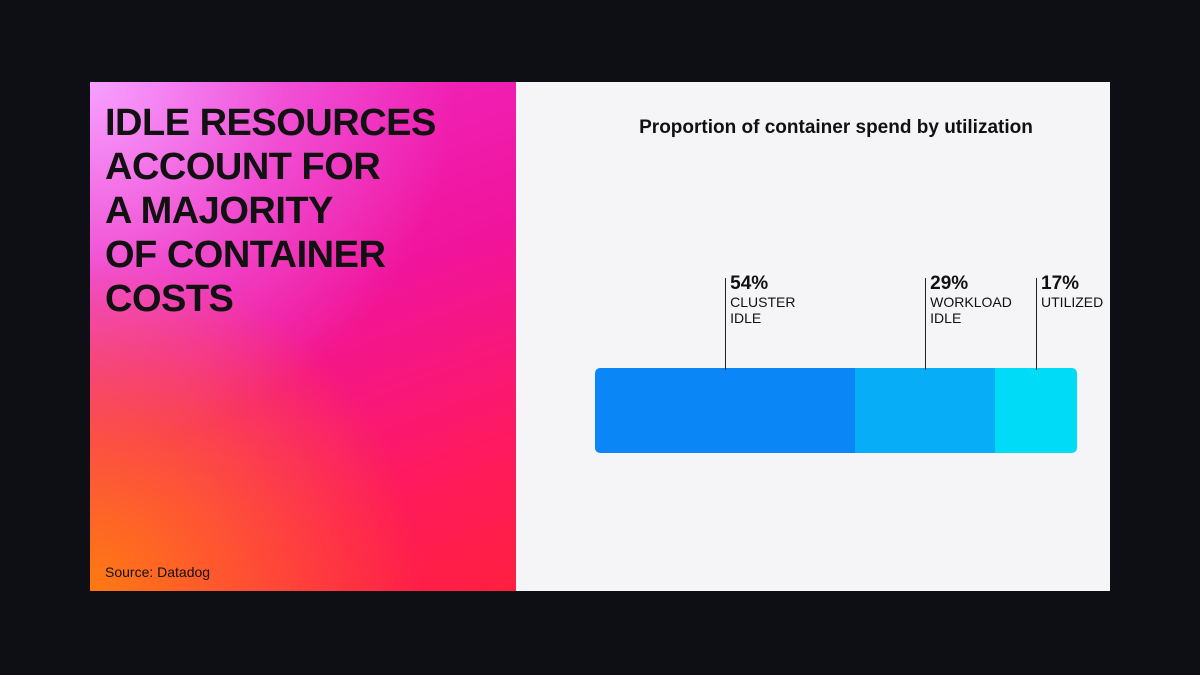  Describe the element at coordinates (270, 123) in the screenshot. I see `headline-line: IDLE RESOURCES` at that location.